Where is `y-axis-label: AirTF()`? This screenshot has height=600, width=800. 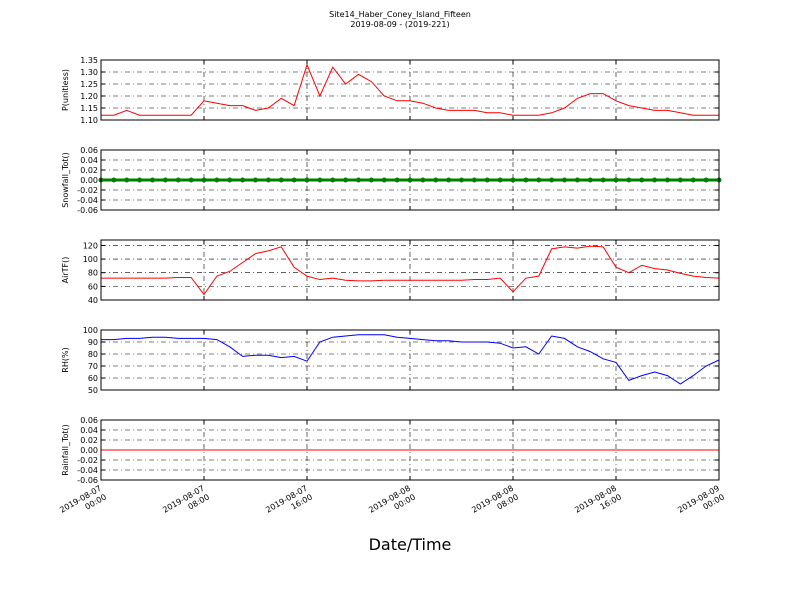
y-axis-label: AirTF() is located at coordinates (65, 270).